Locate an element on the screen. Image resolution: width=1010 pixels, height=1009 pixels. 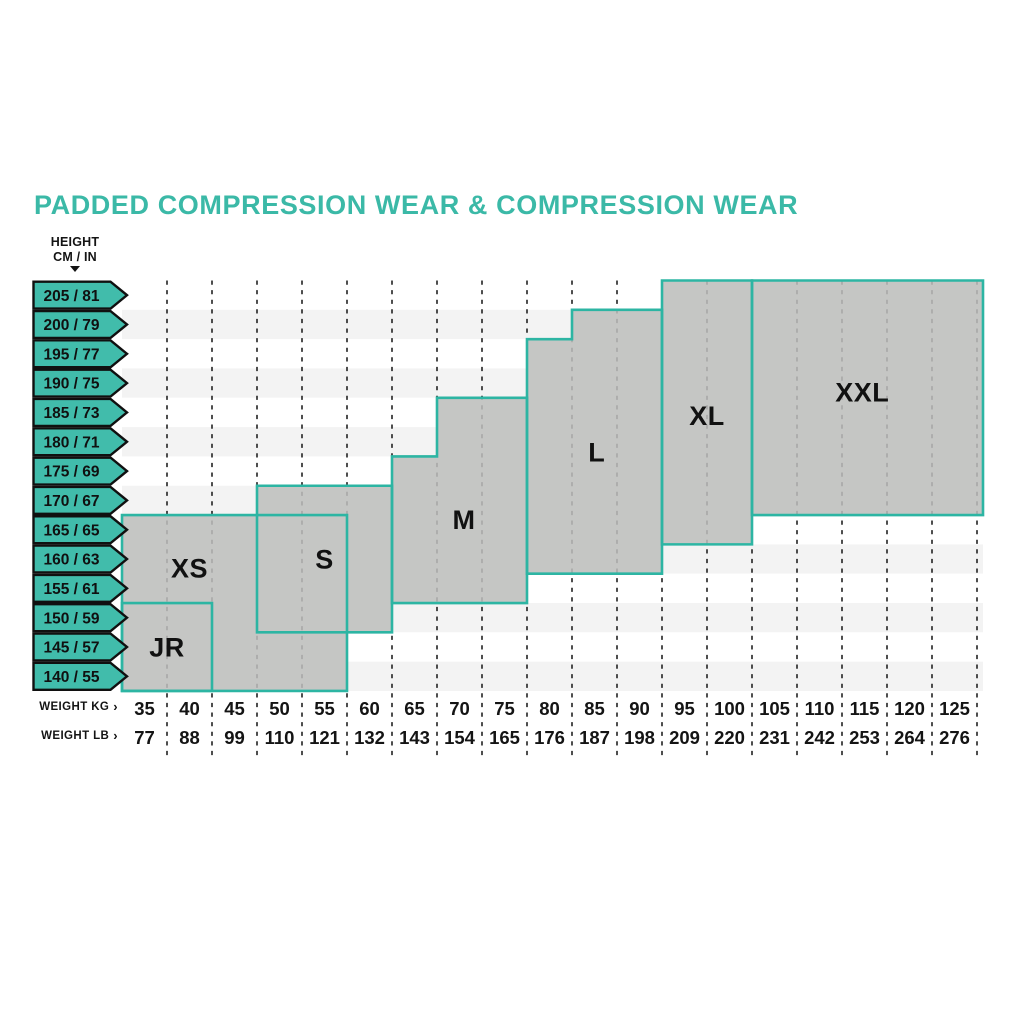
weight-kg-value: 95 is located at coordinates (684, 708).